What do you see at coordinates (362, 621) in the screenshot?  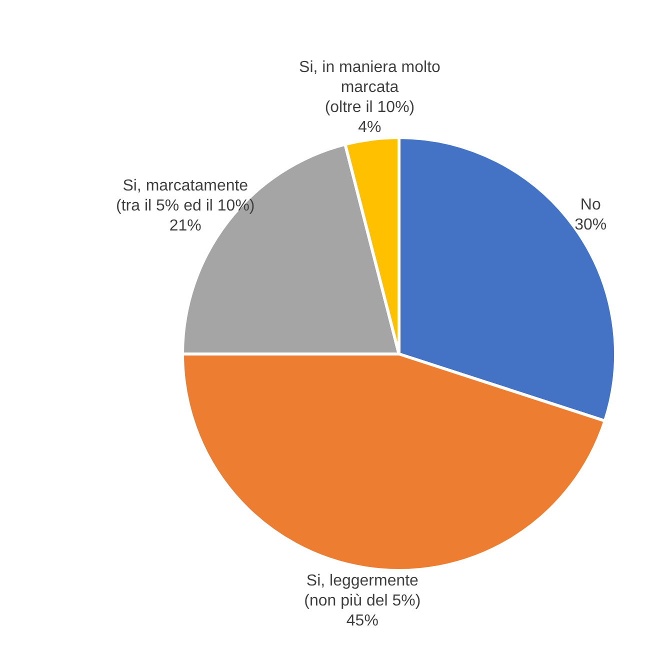 I see `data-label: 45%` at bounding box center [362, 621].